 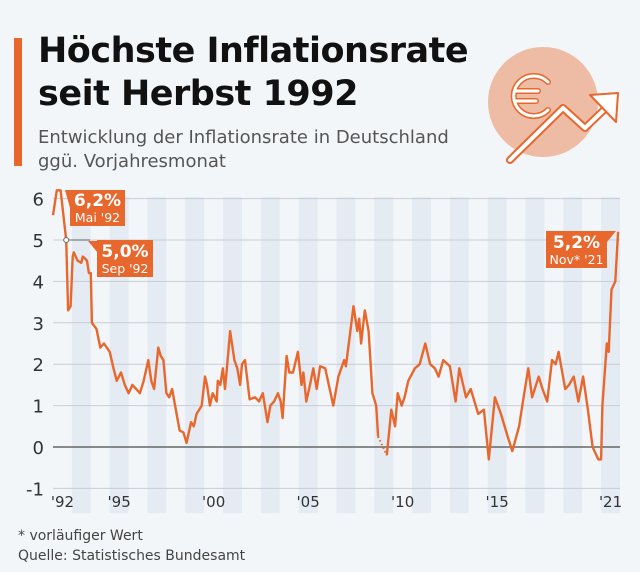 What do you see at coordinates (497, 502) in the screenshot?
I see `x-tick-label: '15` at bounding box center [497, 502].